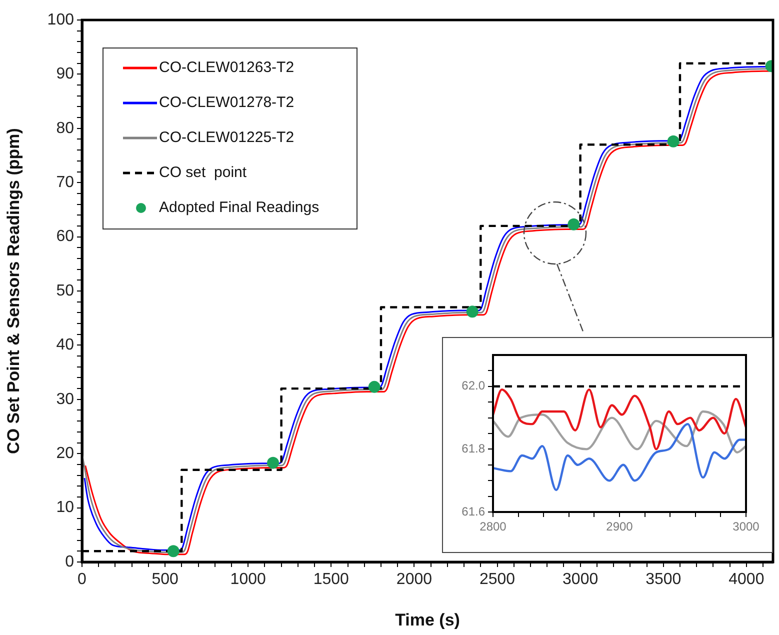 This screenshot has height=635, width=779. Describe the element at coordinates (13, 291) in the screenshot. I see `y-axis-title: CO Set Point & Sensors Readings (ppm)` at that location.